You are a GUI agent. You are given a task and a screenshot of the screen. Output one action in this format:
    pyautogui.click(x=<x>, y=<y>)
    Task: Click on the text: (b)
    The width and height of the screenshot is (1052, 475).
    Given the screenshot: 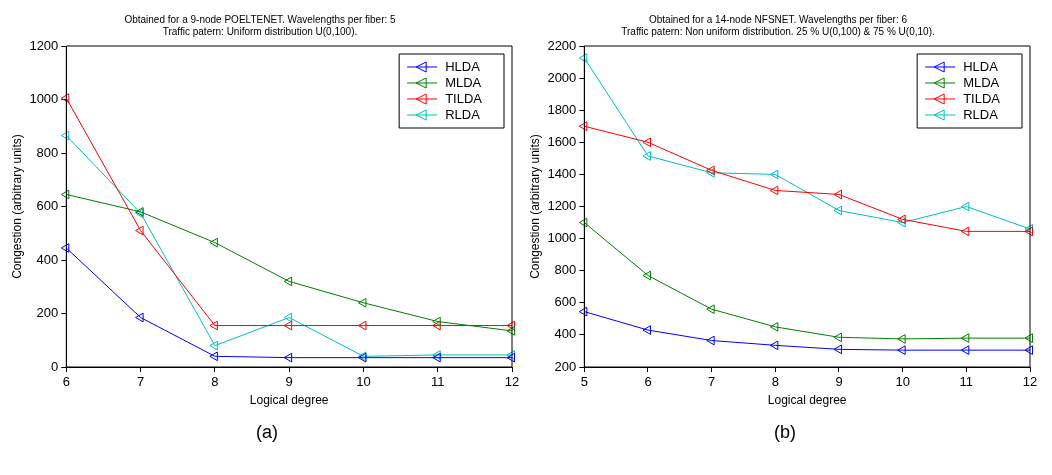 What is the action you would take?
    pyautogui.click(x=785, y=432)
    